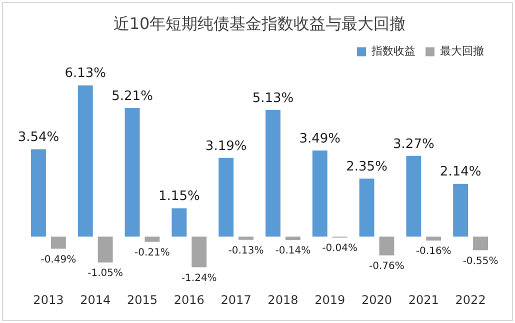  I want to click on data-label: 3.54%, so click(39, 138).